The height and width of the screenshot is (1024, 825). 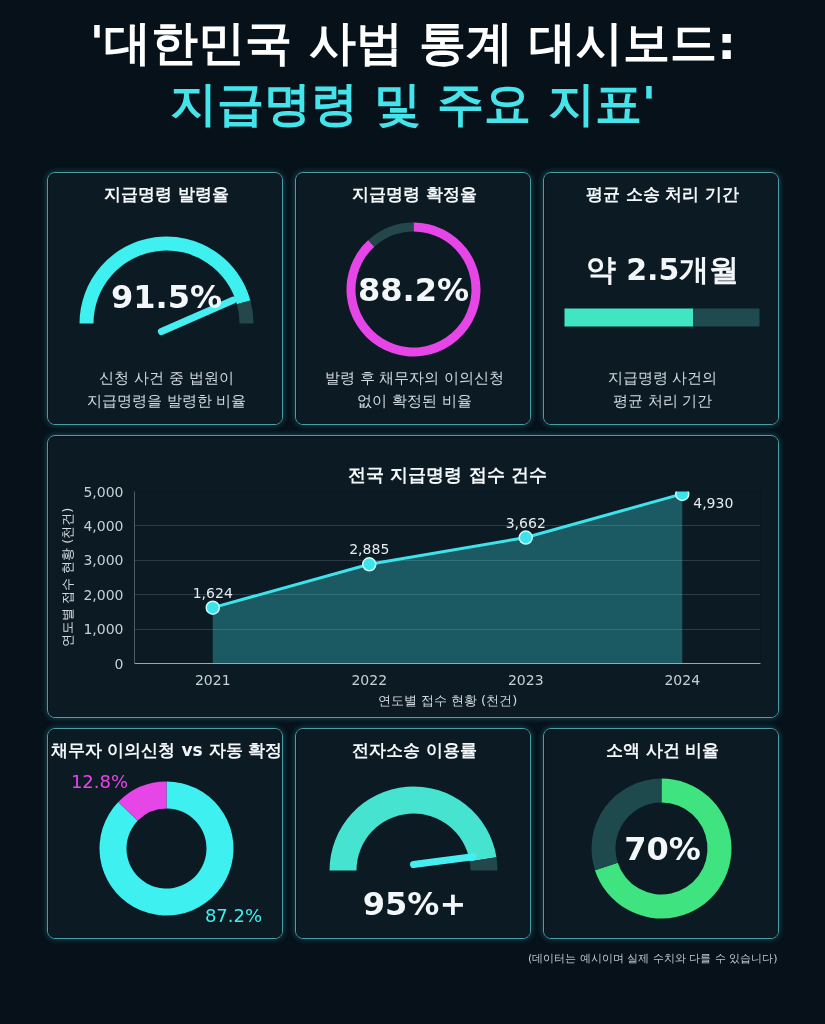 I want to click on data-label: 1,624, so click(x=212, y=592).